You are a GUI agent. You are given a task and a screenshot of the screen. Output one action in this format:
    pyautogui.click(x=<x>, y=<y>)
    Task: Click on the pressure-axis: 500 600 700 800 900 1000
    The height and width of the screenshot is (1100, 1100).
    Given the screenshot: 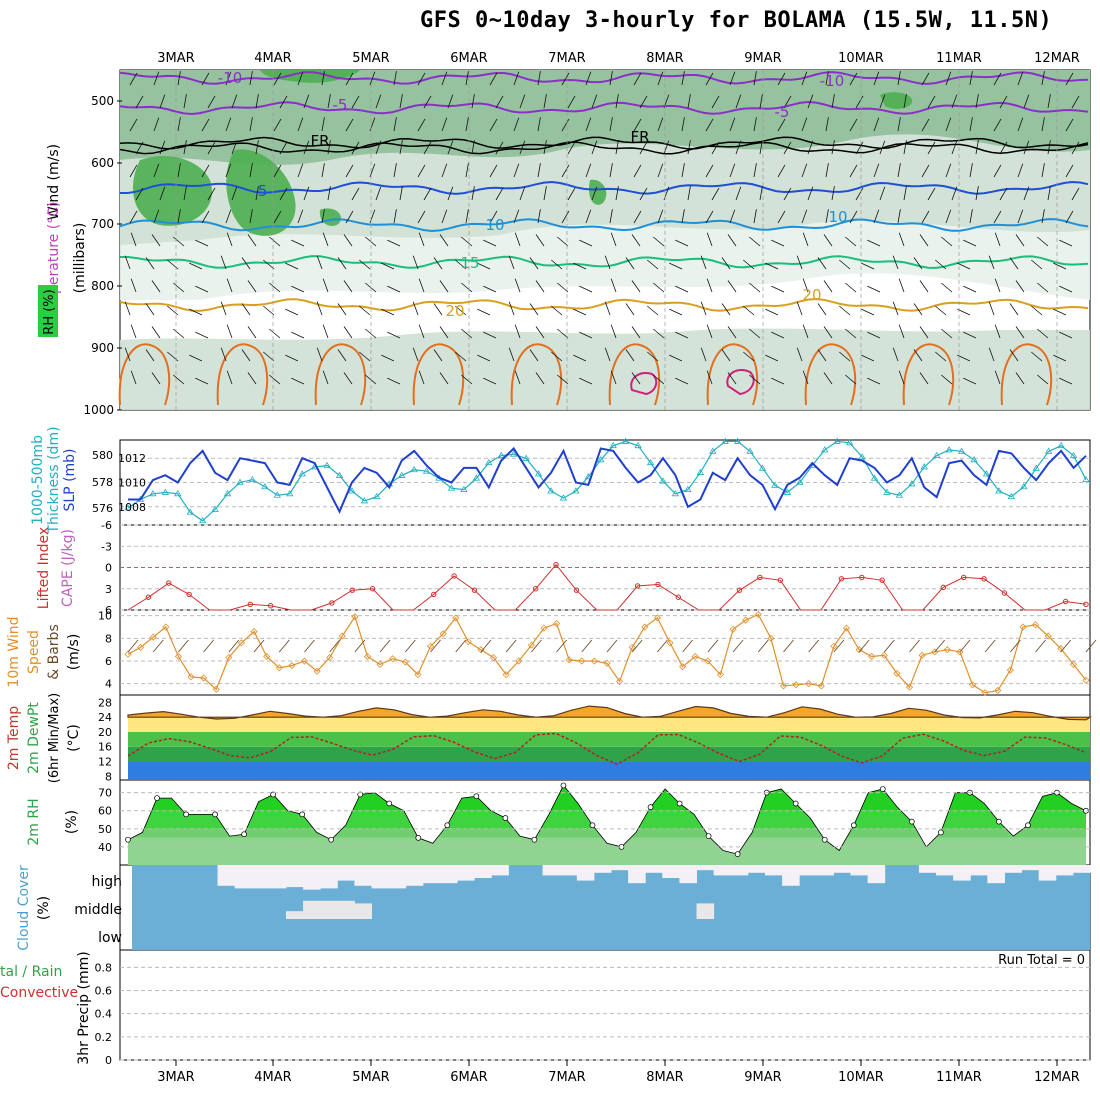 What is the action you would take?
    pyautogui.click(x=102, y=255)
    